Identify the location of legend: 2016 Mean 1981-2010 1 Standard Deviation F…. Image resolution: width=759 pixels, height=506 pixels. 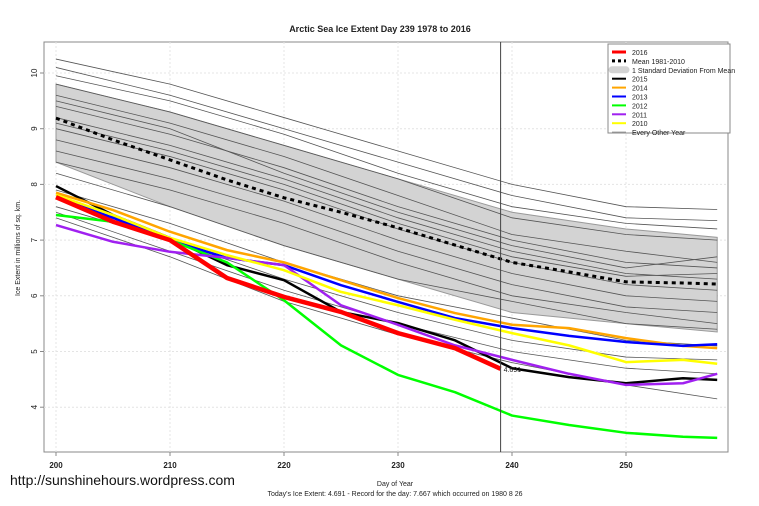
(671, 90).